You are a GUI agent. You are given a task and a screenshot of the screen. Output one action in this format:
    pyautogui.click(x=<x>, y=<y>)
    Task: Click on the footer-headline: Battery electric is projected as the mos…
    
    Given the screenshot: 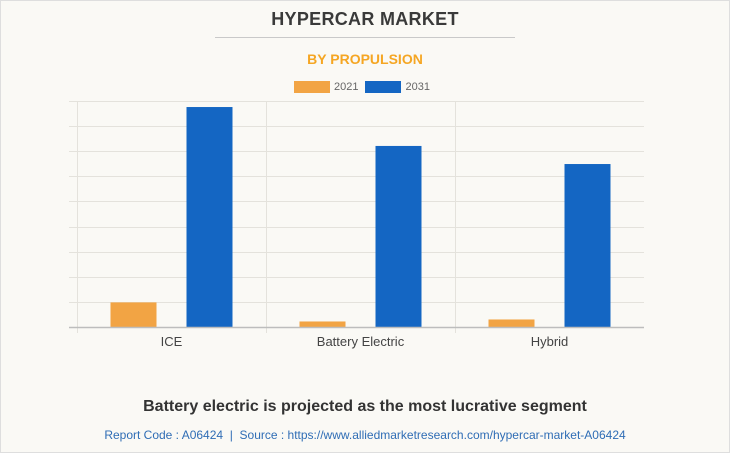 What is the action you would take?
    pyautogui.click(x=365, y=406)
    